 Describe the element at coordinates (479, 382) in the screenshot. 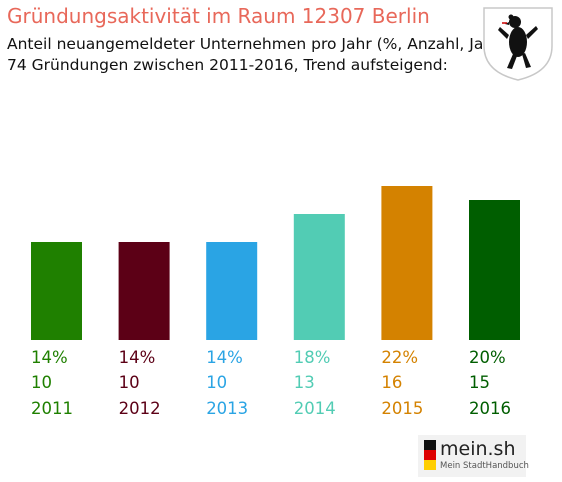

I see `count-label-2016: 15` at that location.